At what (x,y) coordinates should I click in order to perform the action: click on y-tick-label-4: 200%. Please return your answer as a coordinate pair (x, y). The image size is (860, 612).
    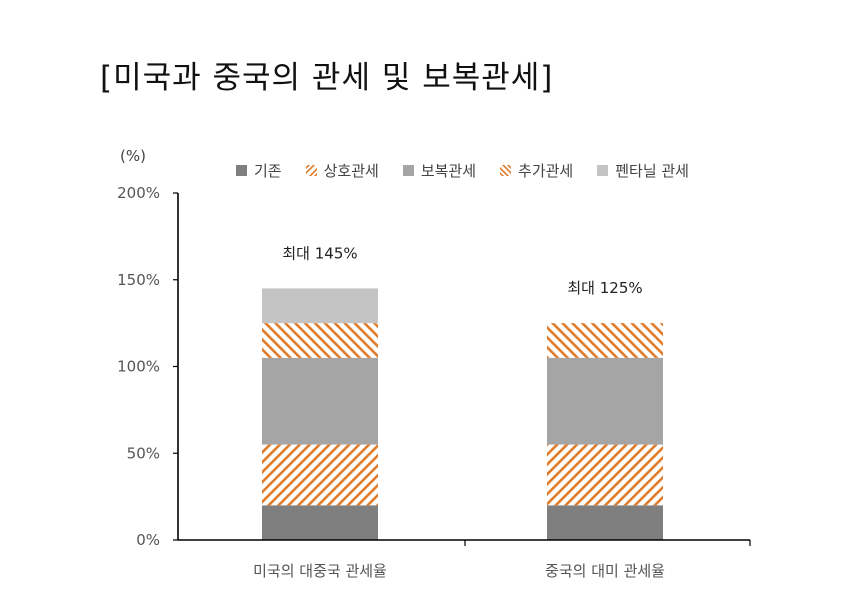
    Looking at the image, I should click on (138, 193).